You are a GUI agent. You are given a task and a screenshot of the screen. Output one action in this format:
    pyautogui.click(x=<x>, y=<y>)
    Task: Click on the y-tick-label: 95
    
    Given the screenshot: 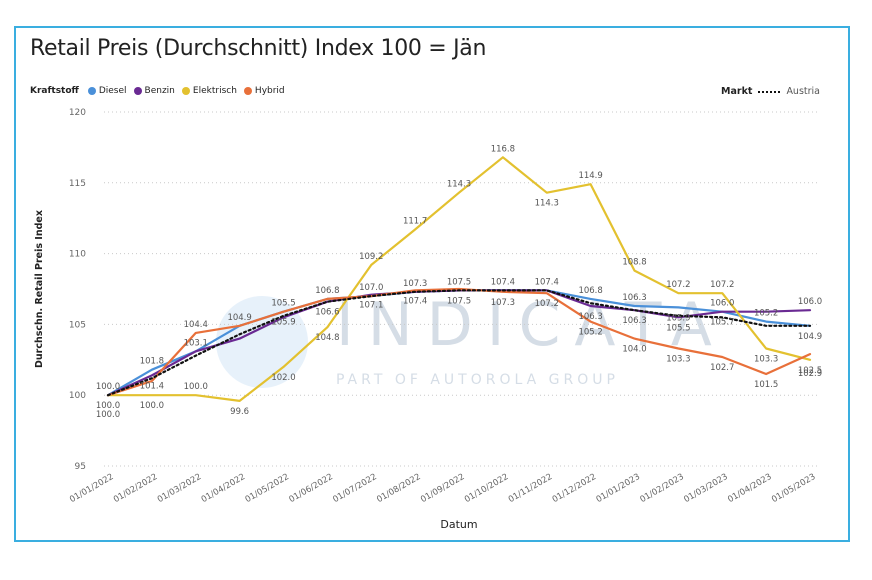 What is the action you would take?
    pyautogui.click(x=80, y=467)
    